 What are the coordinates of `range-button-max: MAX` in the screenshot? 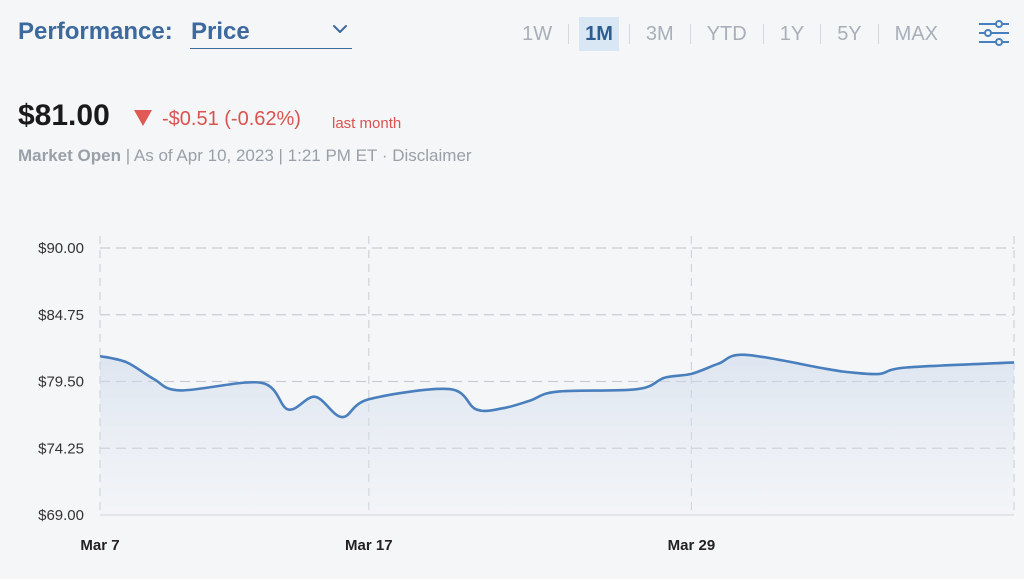 It's located at (916, 34).